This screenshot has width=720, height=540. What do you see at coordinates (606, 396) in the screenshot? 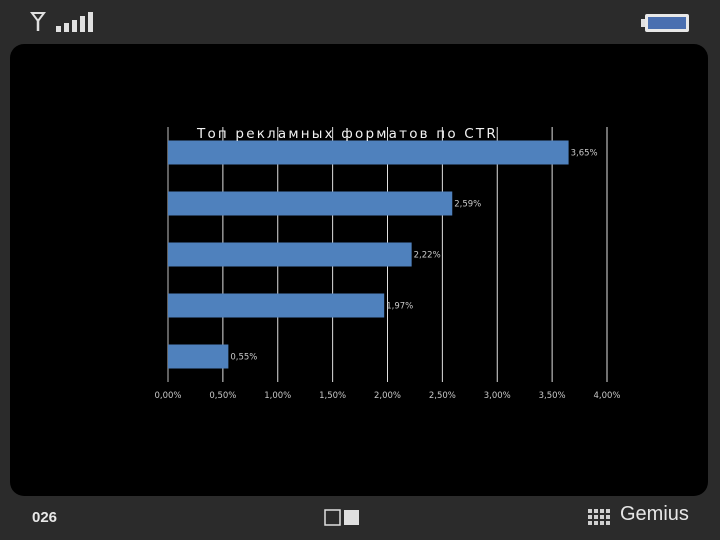
I see `x-tick-label: 4,00%` at bounding box center [606, 396].